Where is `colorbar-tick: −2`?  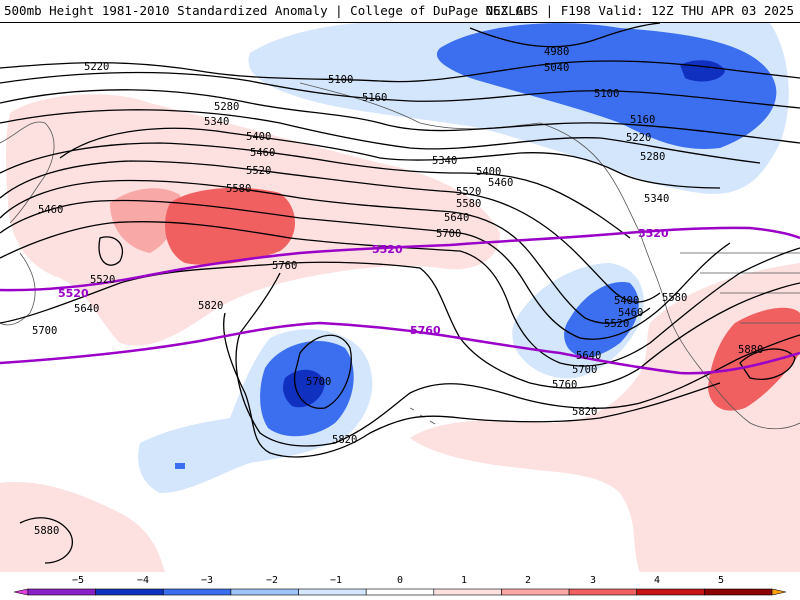 colorbar-tick: −2 is located at coordinates (272, 580).